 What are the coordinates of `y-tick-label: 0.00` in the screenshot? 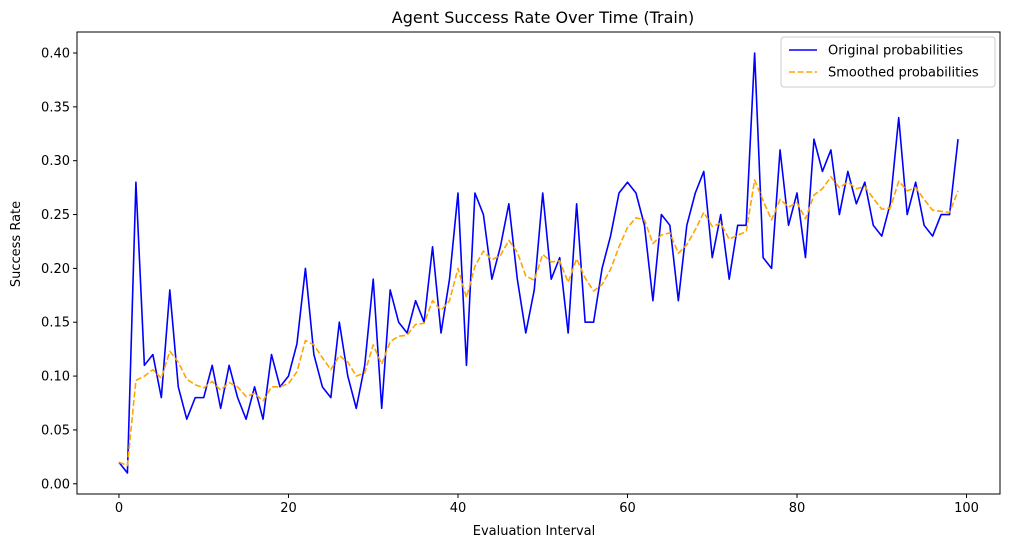 It's located at (55, 484).